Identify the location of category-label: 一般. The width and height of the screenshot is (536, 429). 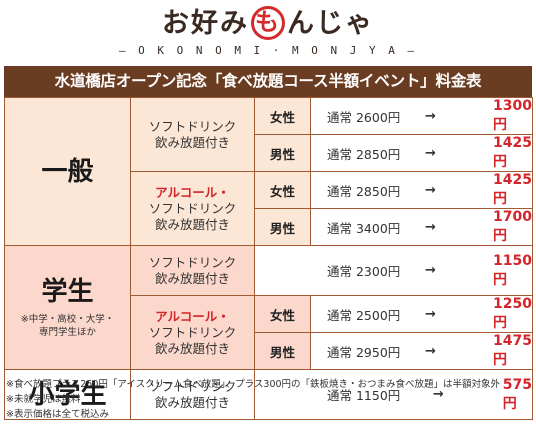
(67, 171).